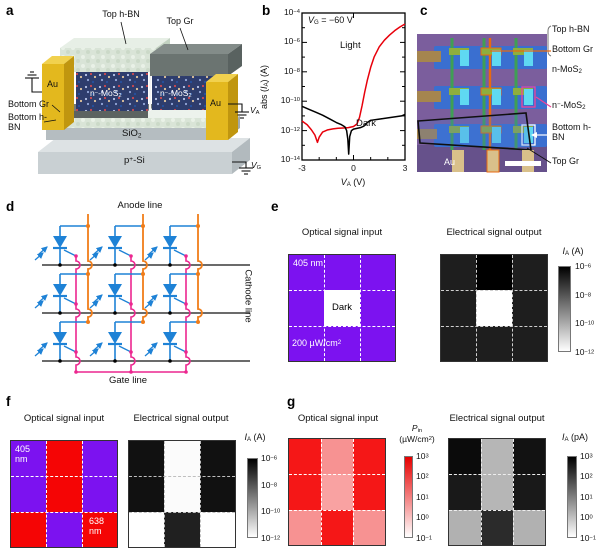 This screenshot has height=556, width=600. What do you see at coordinates (493, 161) in the screenshot?
I see `bottom-pad` at bounding box center [493, 161].